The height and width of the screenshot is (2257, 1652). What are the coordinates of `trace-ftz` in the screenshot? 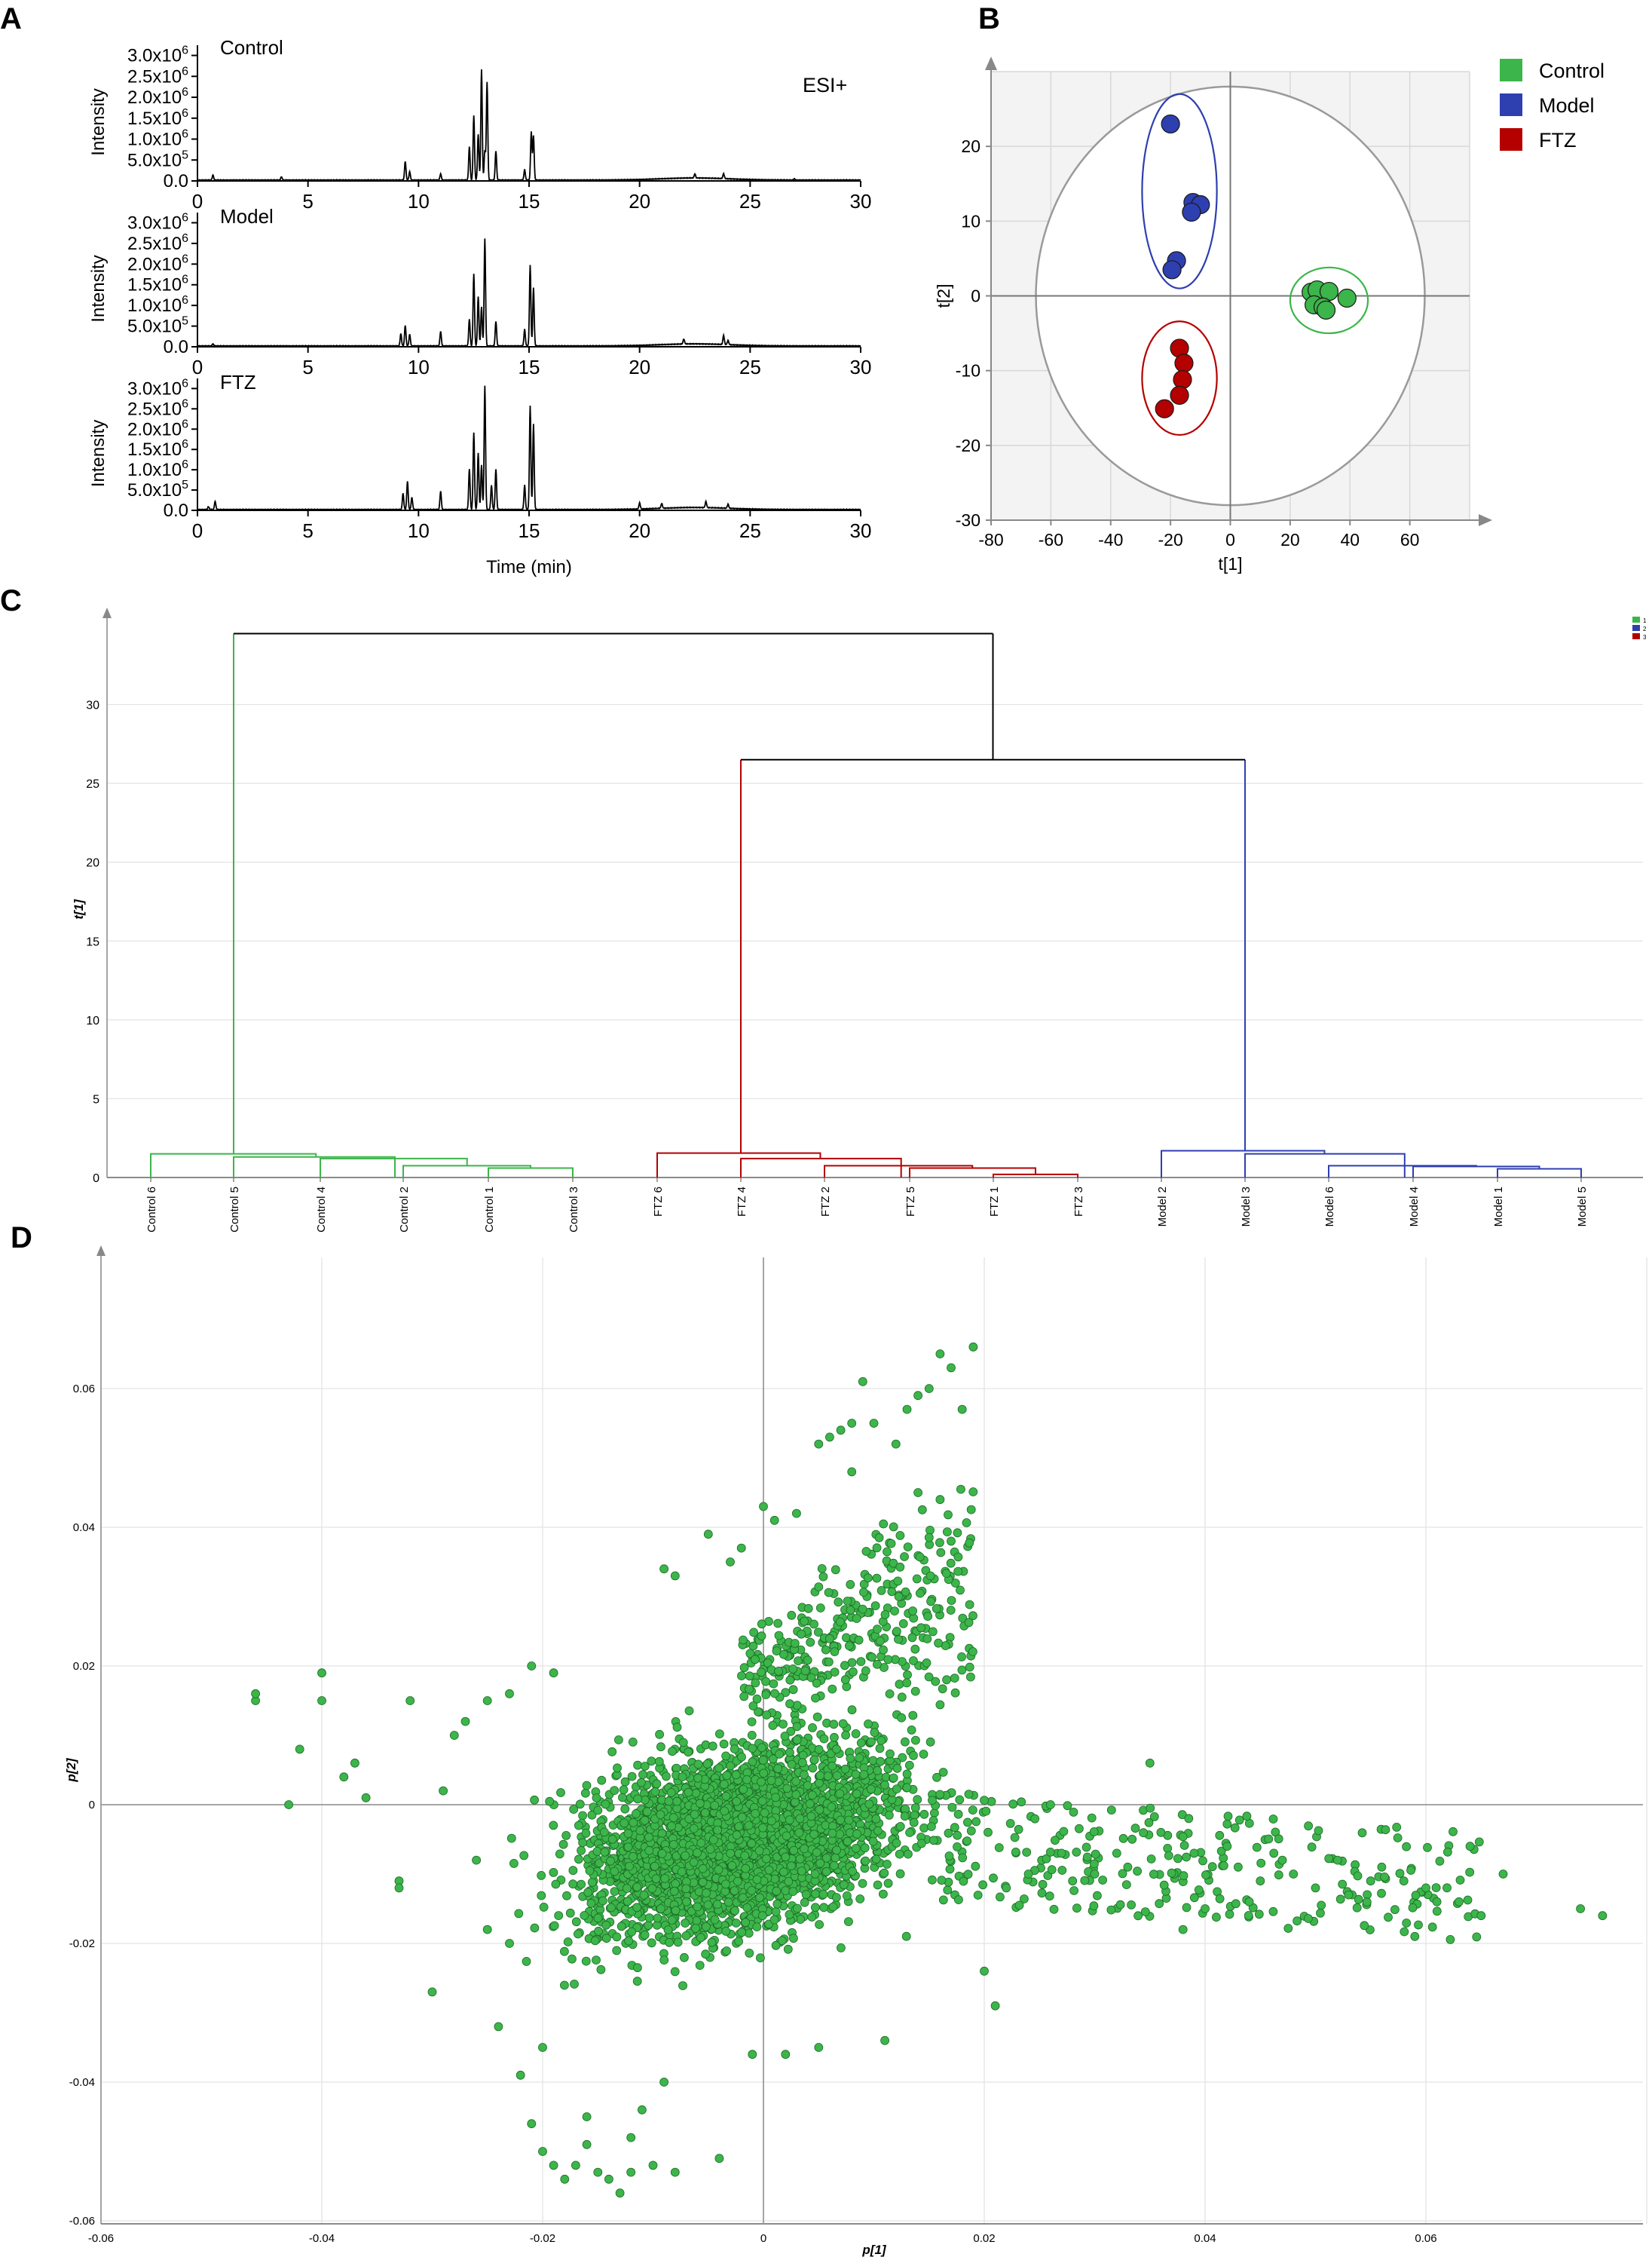 It's located at (529, 448).